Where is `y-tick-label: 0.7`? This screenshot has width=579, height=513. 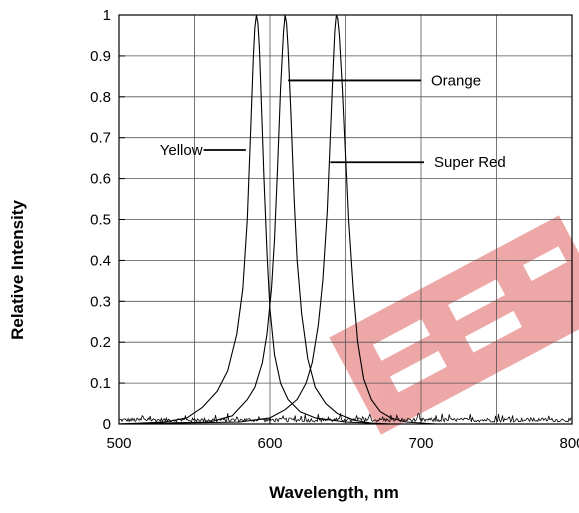 y-tick-label: 0.7 is located at coordinates (100, 138).